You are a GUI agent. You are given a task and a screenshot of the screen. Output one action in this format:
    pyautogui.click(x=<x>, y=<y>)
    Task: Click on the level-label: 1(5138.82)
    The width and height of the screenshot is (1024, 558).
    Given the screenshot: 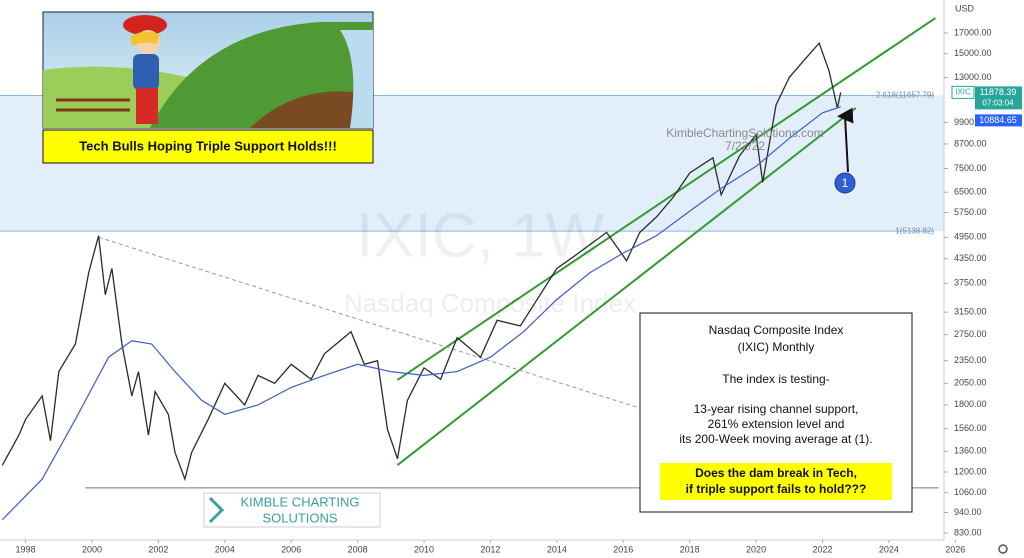 What is the action you would take?
    pyautogui.click(x=914, y=230)
    